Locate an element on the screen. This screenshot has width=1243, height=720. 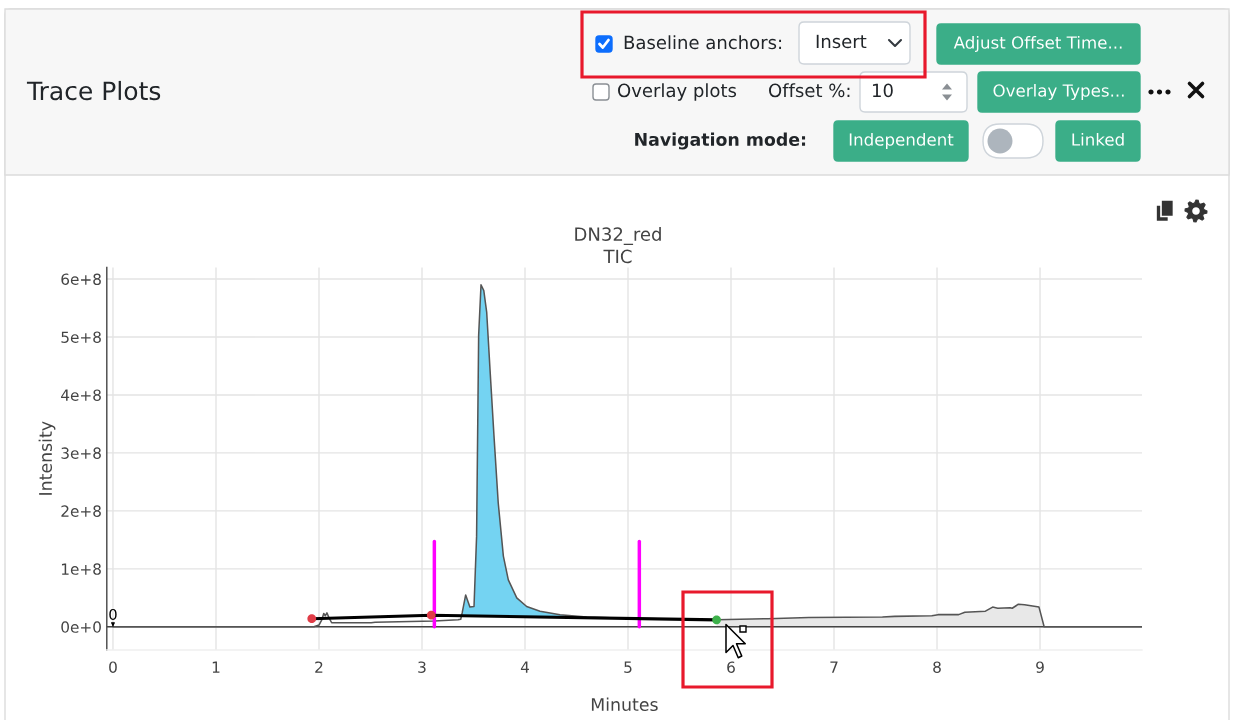
text: Insert is located at coordinates (841, 41).